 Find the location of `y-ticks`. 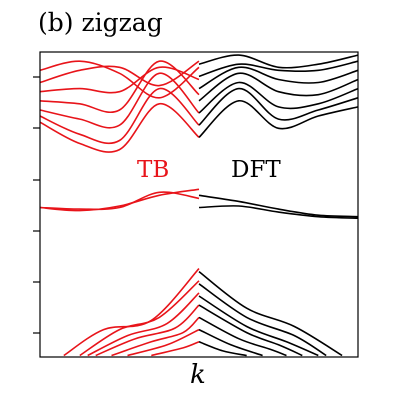

y-ticks is located at coordinates (36, 205).